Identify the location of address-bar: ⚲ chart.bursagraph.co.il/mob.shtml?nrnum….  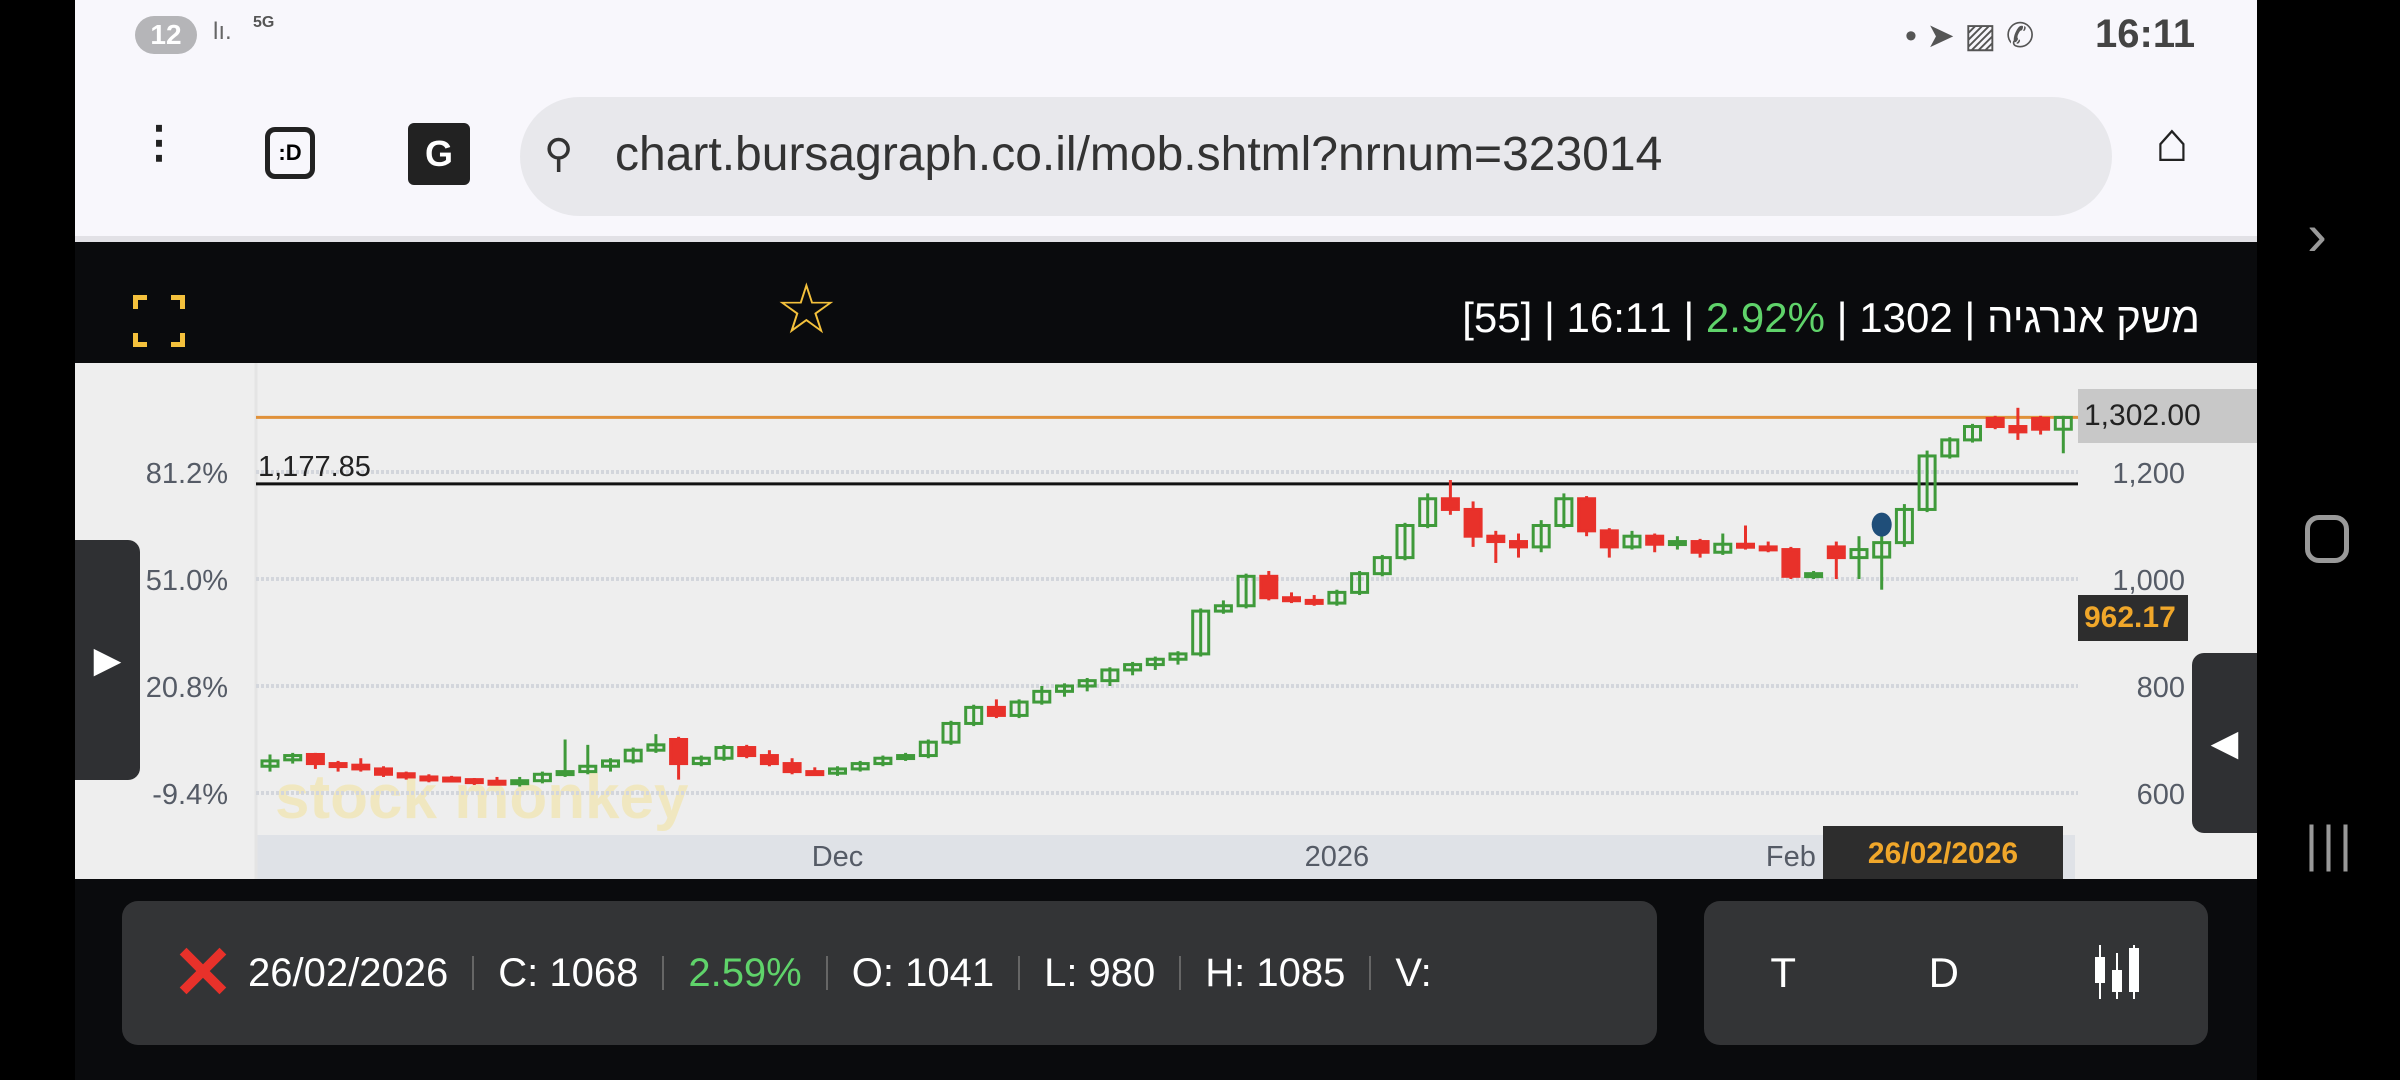
(1316, 156).